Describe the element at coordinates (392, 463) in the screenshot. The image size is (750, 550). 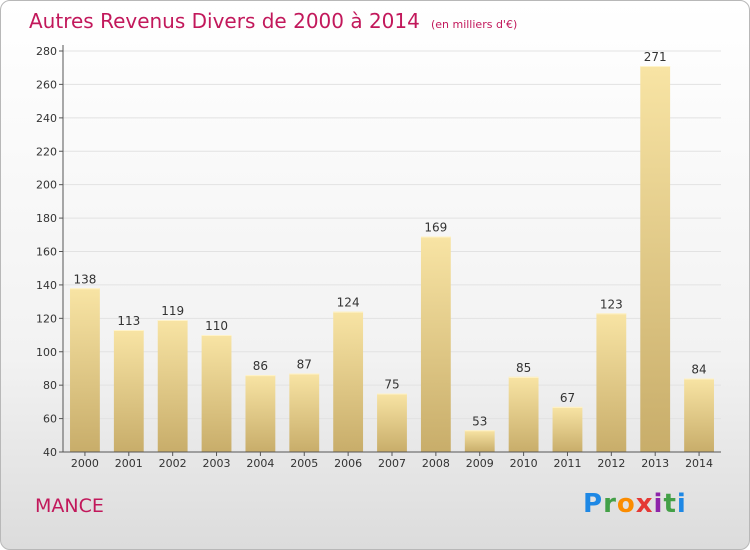
I see `x-tick-label-2007: 2007` at that location.